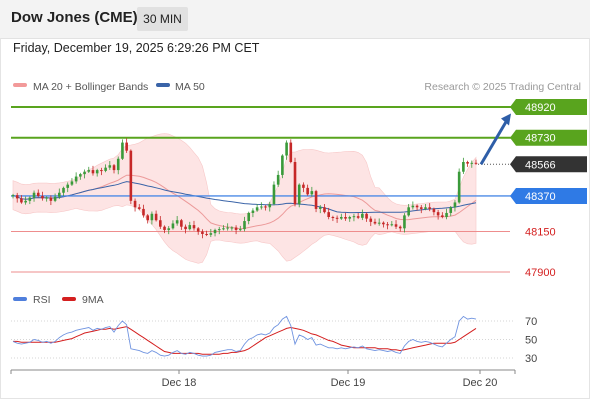  What do you see at coordinates (90, 87) in the screenshot?
I see `legend-label-bollinger: MA 20 + Bollinger Bands` at bounding box center [90, 87].